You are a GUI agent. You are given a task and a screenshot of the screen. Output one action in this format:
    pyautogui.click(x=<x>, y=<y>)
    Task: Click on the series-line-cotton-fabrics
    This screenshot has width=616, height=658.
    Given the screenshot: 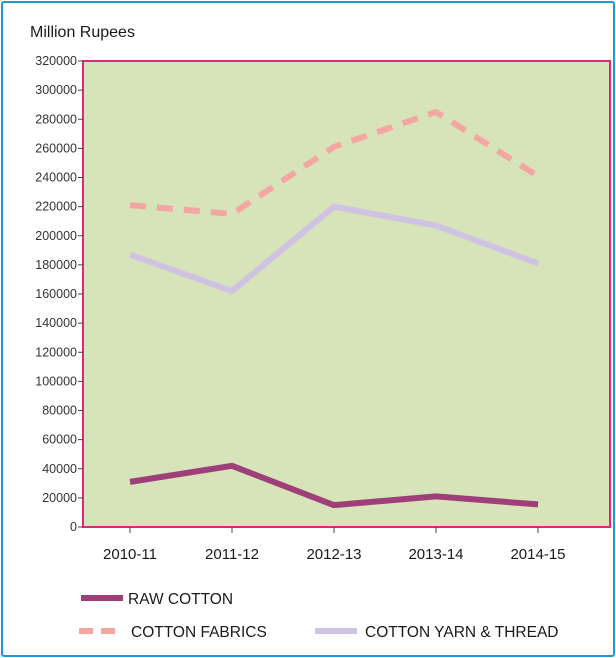 What is the action you would take?
    pyautogui.click(x=334, y=162)
    